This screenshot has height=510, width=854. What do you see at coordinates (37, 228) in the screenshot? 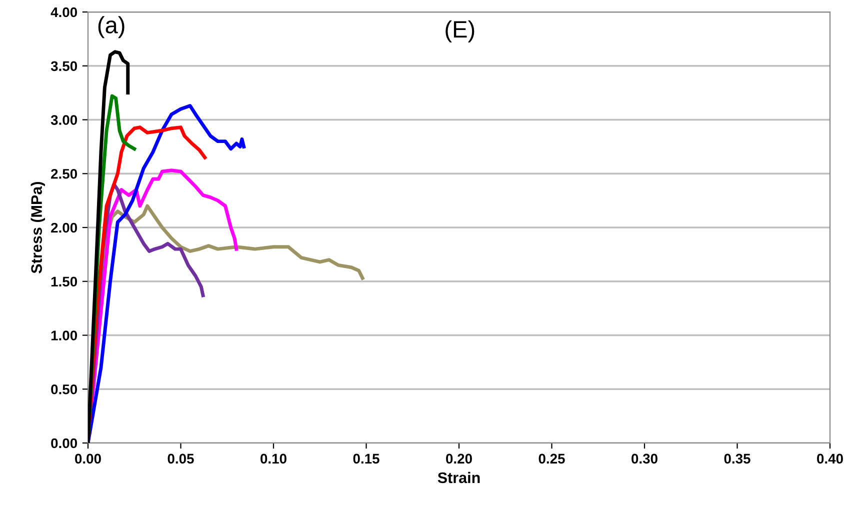
I see `y-axis-title: Stress (MPa)` at bounding box center [37, 228].